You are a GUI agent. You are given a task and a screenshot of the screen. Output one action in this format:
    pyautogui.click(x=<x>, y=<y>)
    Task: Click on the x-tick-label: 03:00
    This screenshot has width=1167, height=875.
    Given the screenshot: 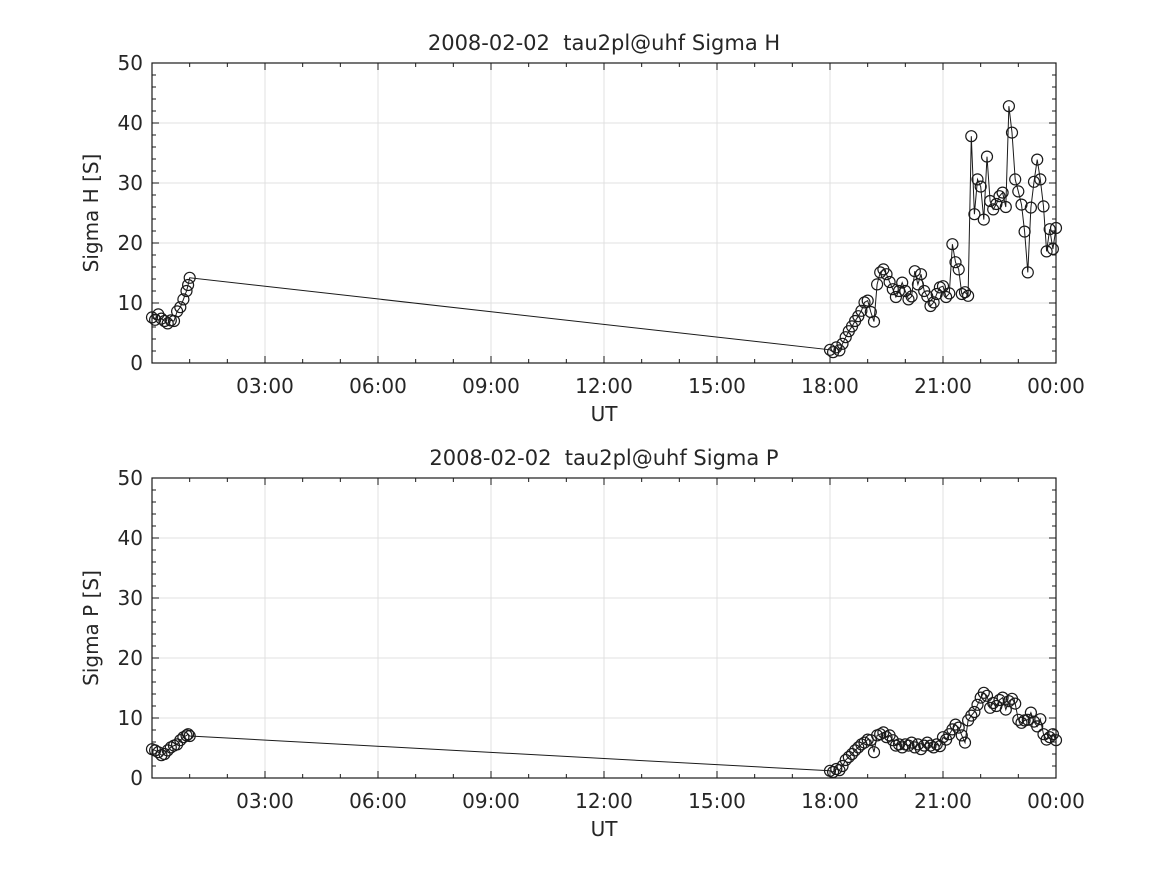 What is the action you would take?
    pyautogui.click(x=265, y=801)
    